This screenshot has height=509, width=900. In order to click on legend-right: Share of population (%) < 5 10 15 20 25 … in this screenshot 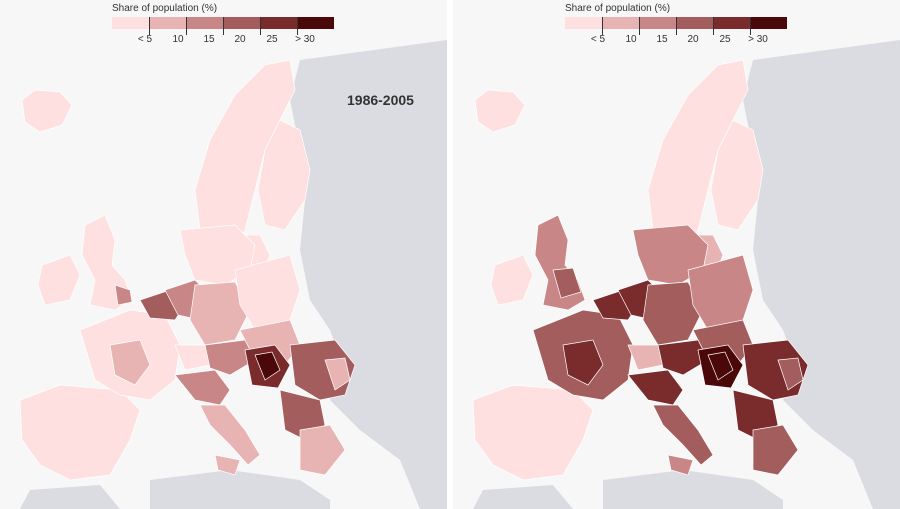, I will do `click(685, 25)`.